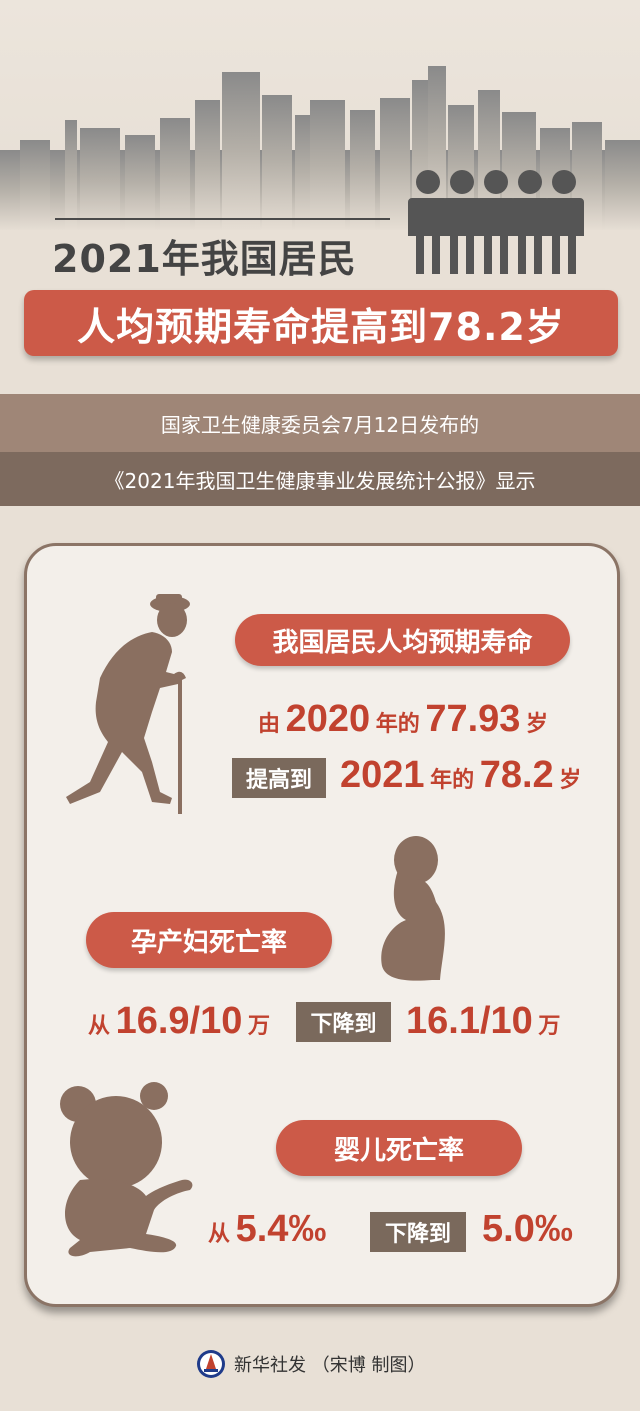 This screenshot has height=1411, width=640. Describe the element at coordinates (222, 219) in the screenshot. I see `title-underline` at that location.